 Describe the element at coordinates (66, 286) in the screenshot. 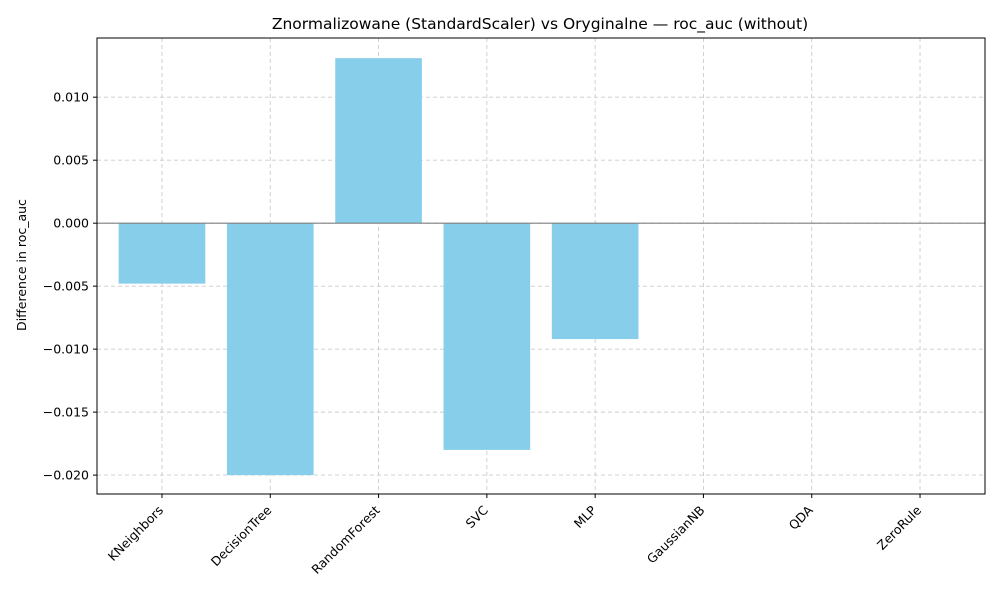

I see `y-tick-label: −0.005` at that location.